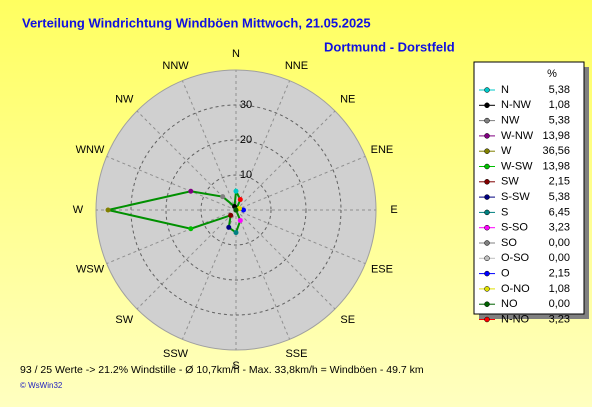 The height and width of the screenshot is (407, 592). I want to click on legend-value: 6,45, so click(559, 212).